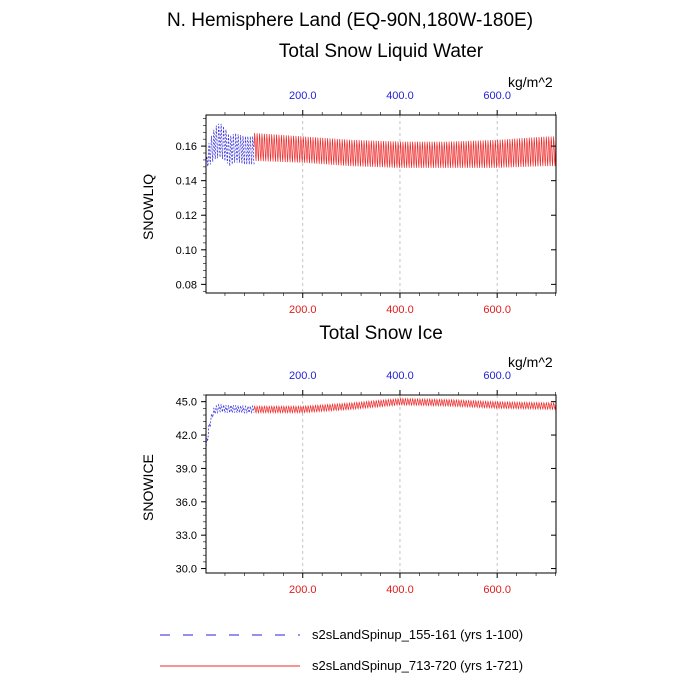 Image resolution: width=700 pixels, height=700 pixels. What do you see at coordinates (186, 403) in the screenshot?
I see `y-tick-label-6: 45.0` at bounding box center [186, 403].